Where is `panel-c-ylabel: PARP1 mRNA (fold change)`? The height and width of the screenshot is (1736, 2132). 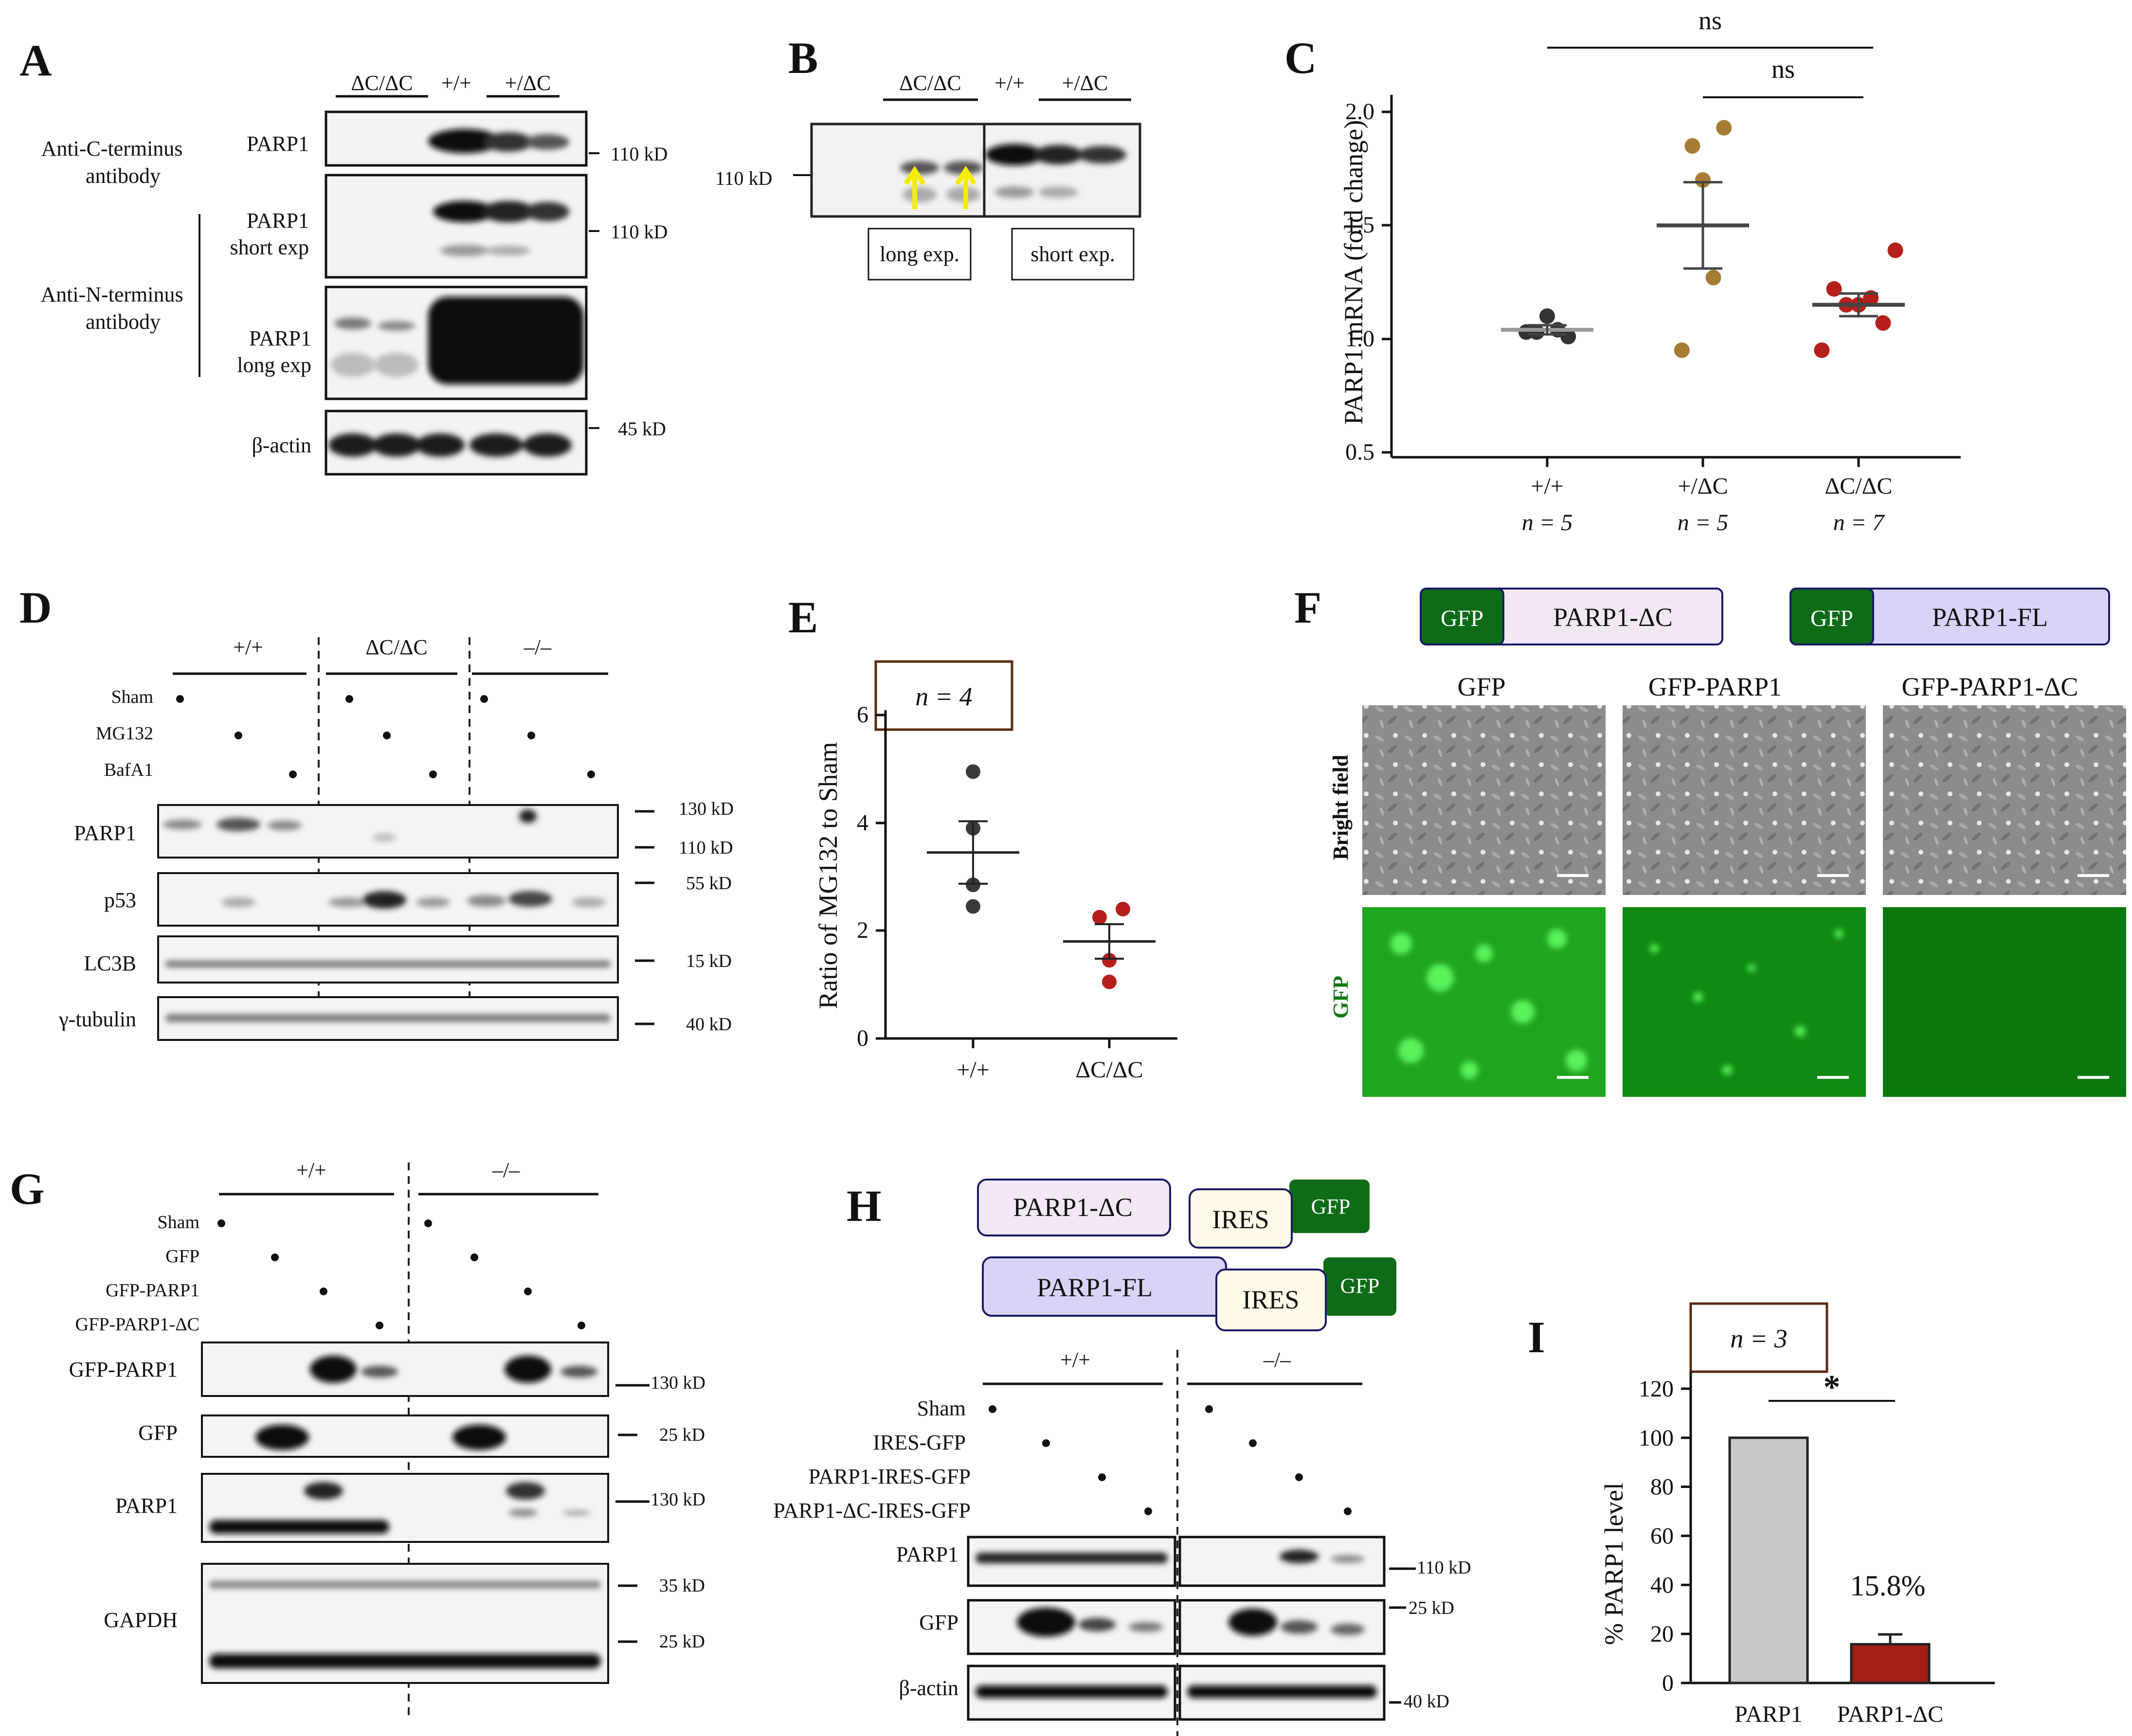 panel-c-ylabel: PARP1 mRNA (fold change) is located at coordinates (1354, 273).